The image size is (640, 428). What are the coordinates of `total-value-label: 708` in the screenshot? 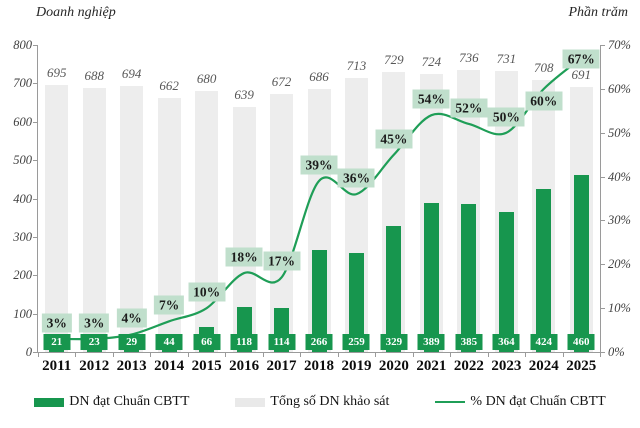 It's located at (544, 68).